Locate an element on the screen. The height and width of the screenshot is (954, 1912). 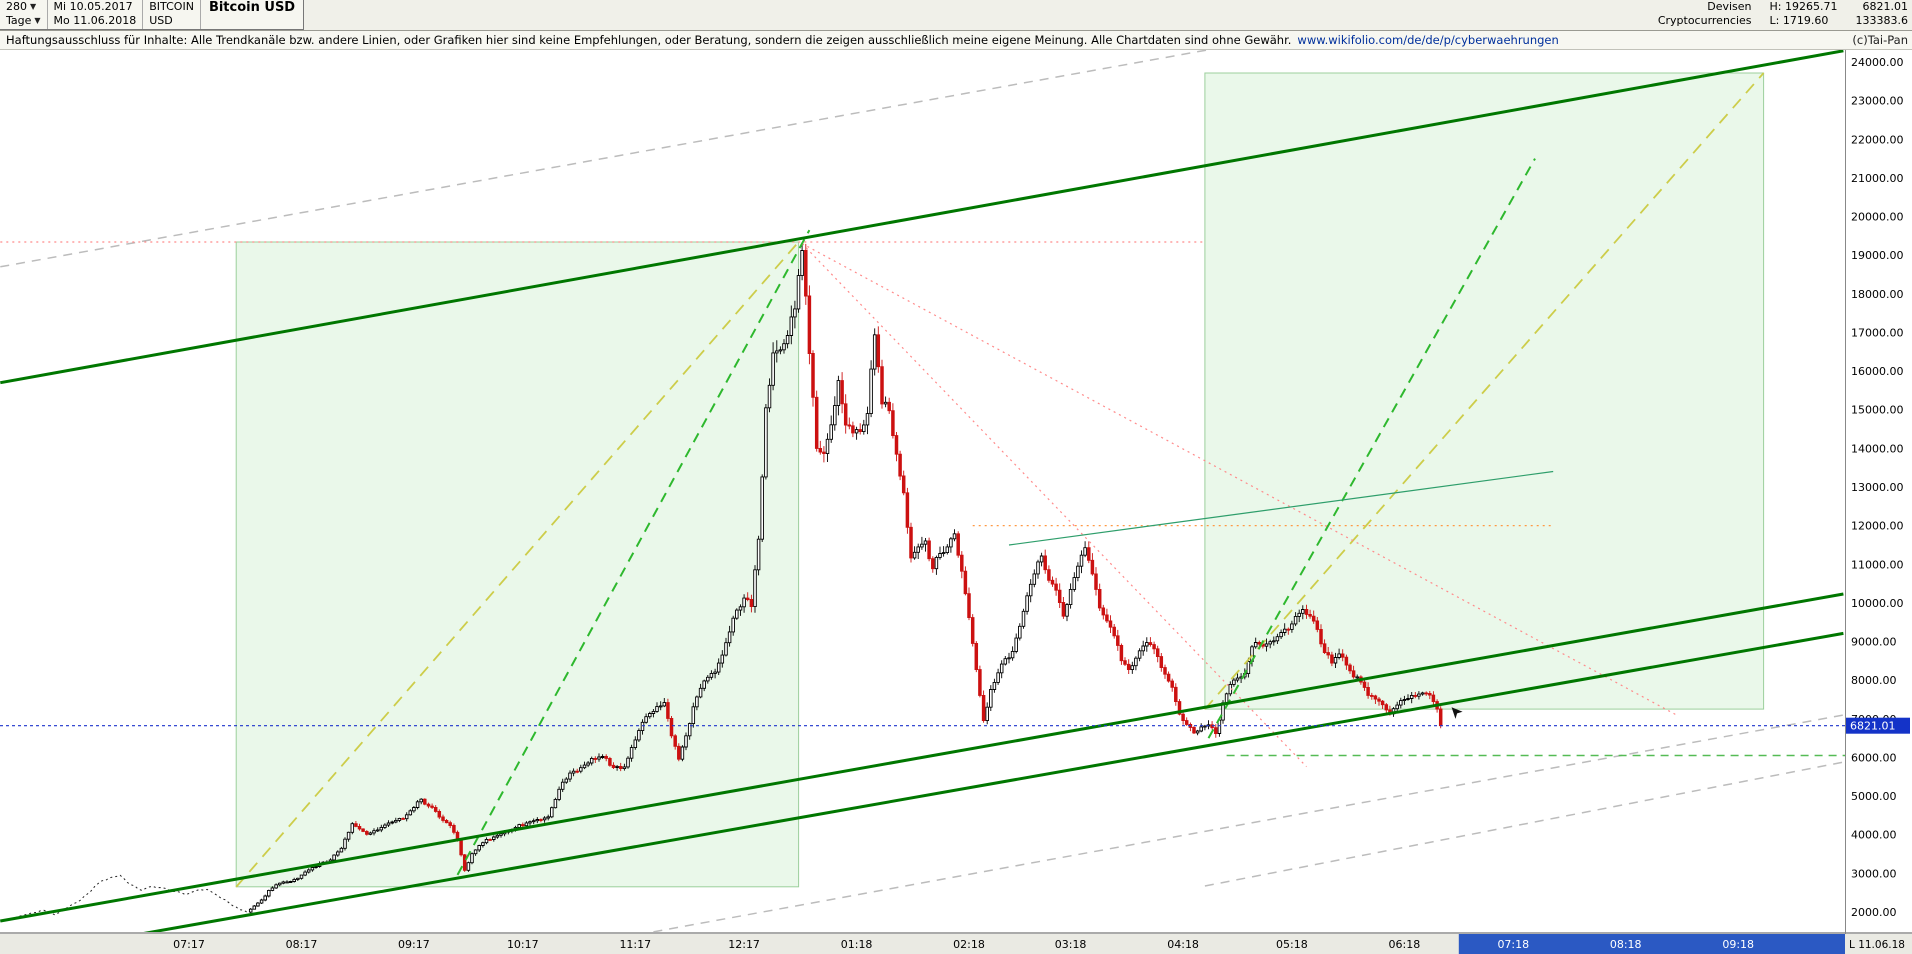
page-title: Bitcoin USD is located at coordinates (252, 7).